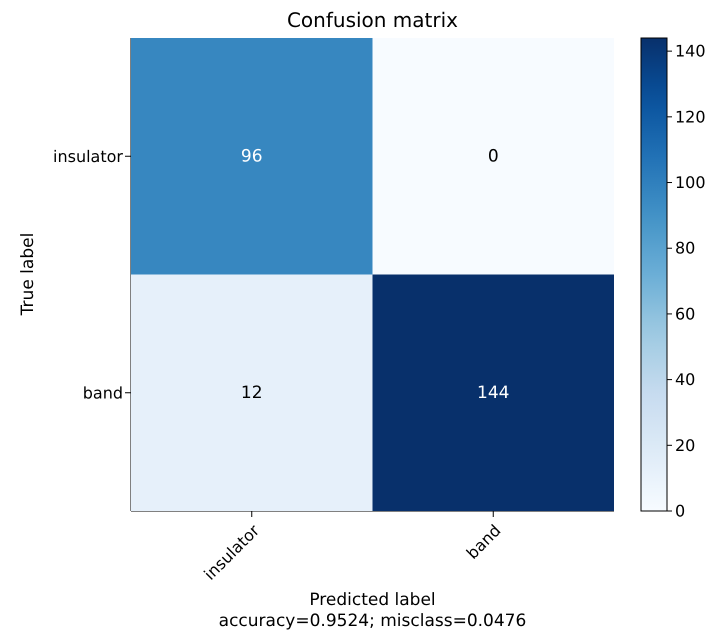  Describe the element at coordinates (685, 248) in the screenshot. I see `color-bar-label: 80` at that location.